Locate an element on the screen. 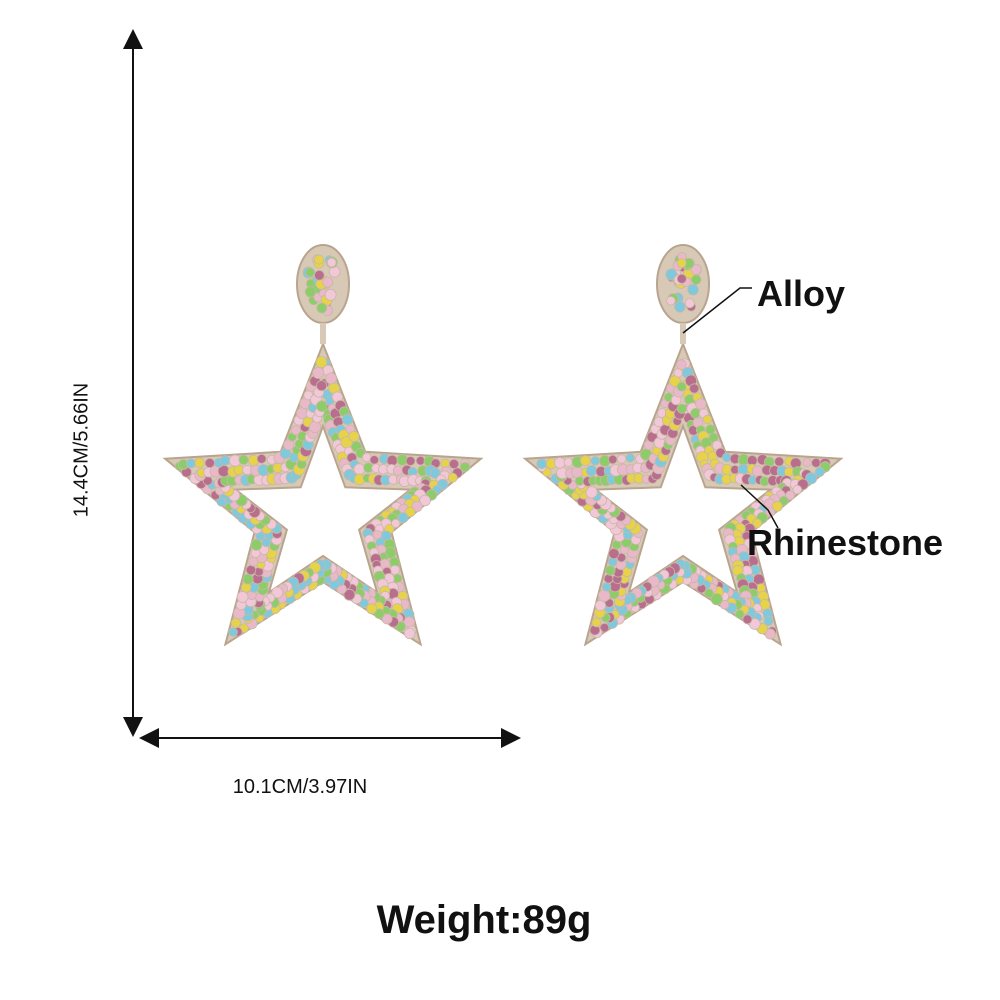 Image resolution: width=1000 pixels, height=1000 pixels. width-label: 10.1CM/3.97IN is located at coordinates (300, 787).